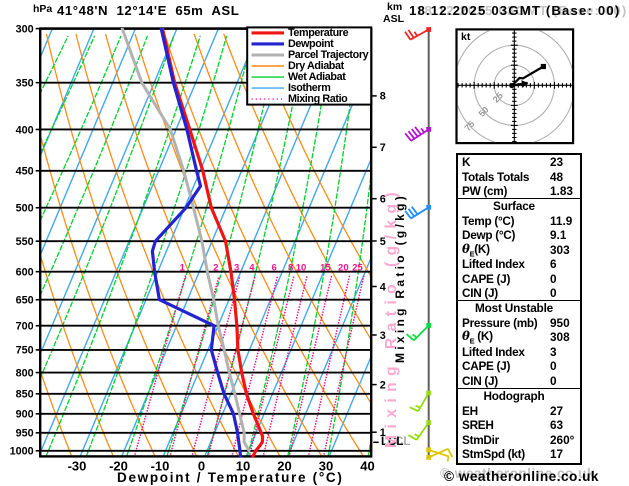 This screenshot has height=486, width=629. What do you see at coordinates (274, 268) in the screenshot?
I see `mixing-ratio-value-label: 6` at bounding box center [274, 268].